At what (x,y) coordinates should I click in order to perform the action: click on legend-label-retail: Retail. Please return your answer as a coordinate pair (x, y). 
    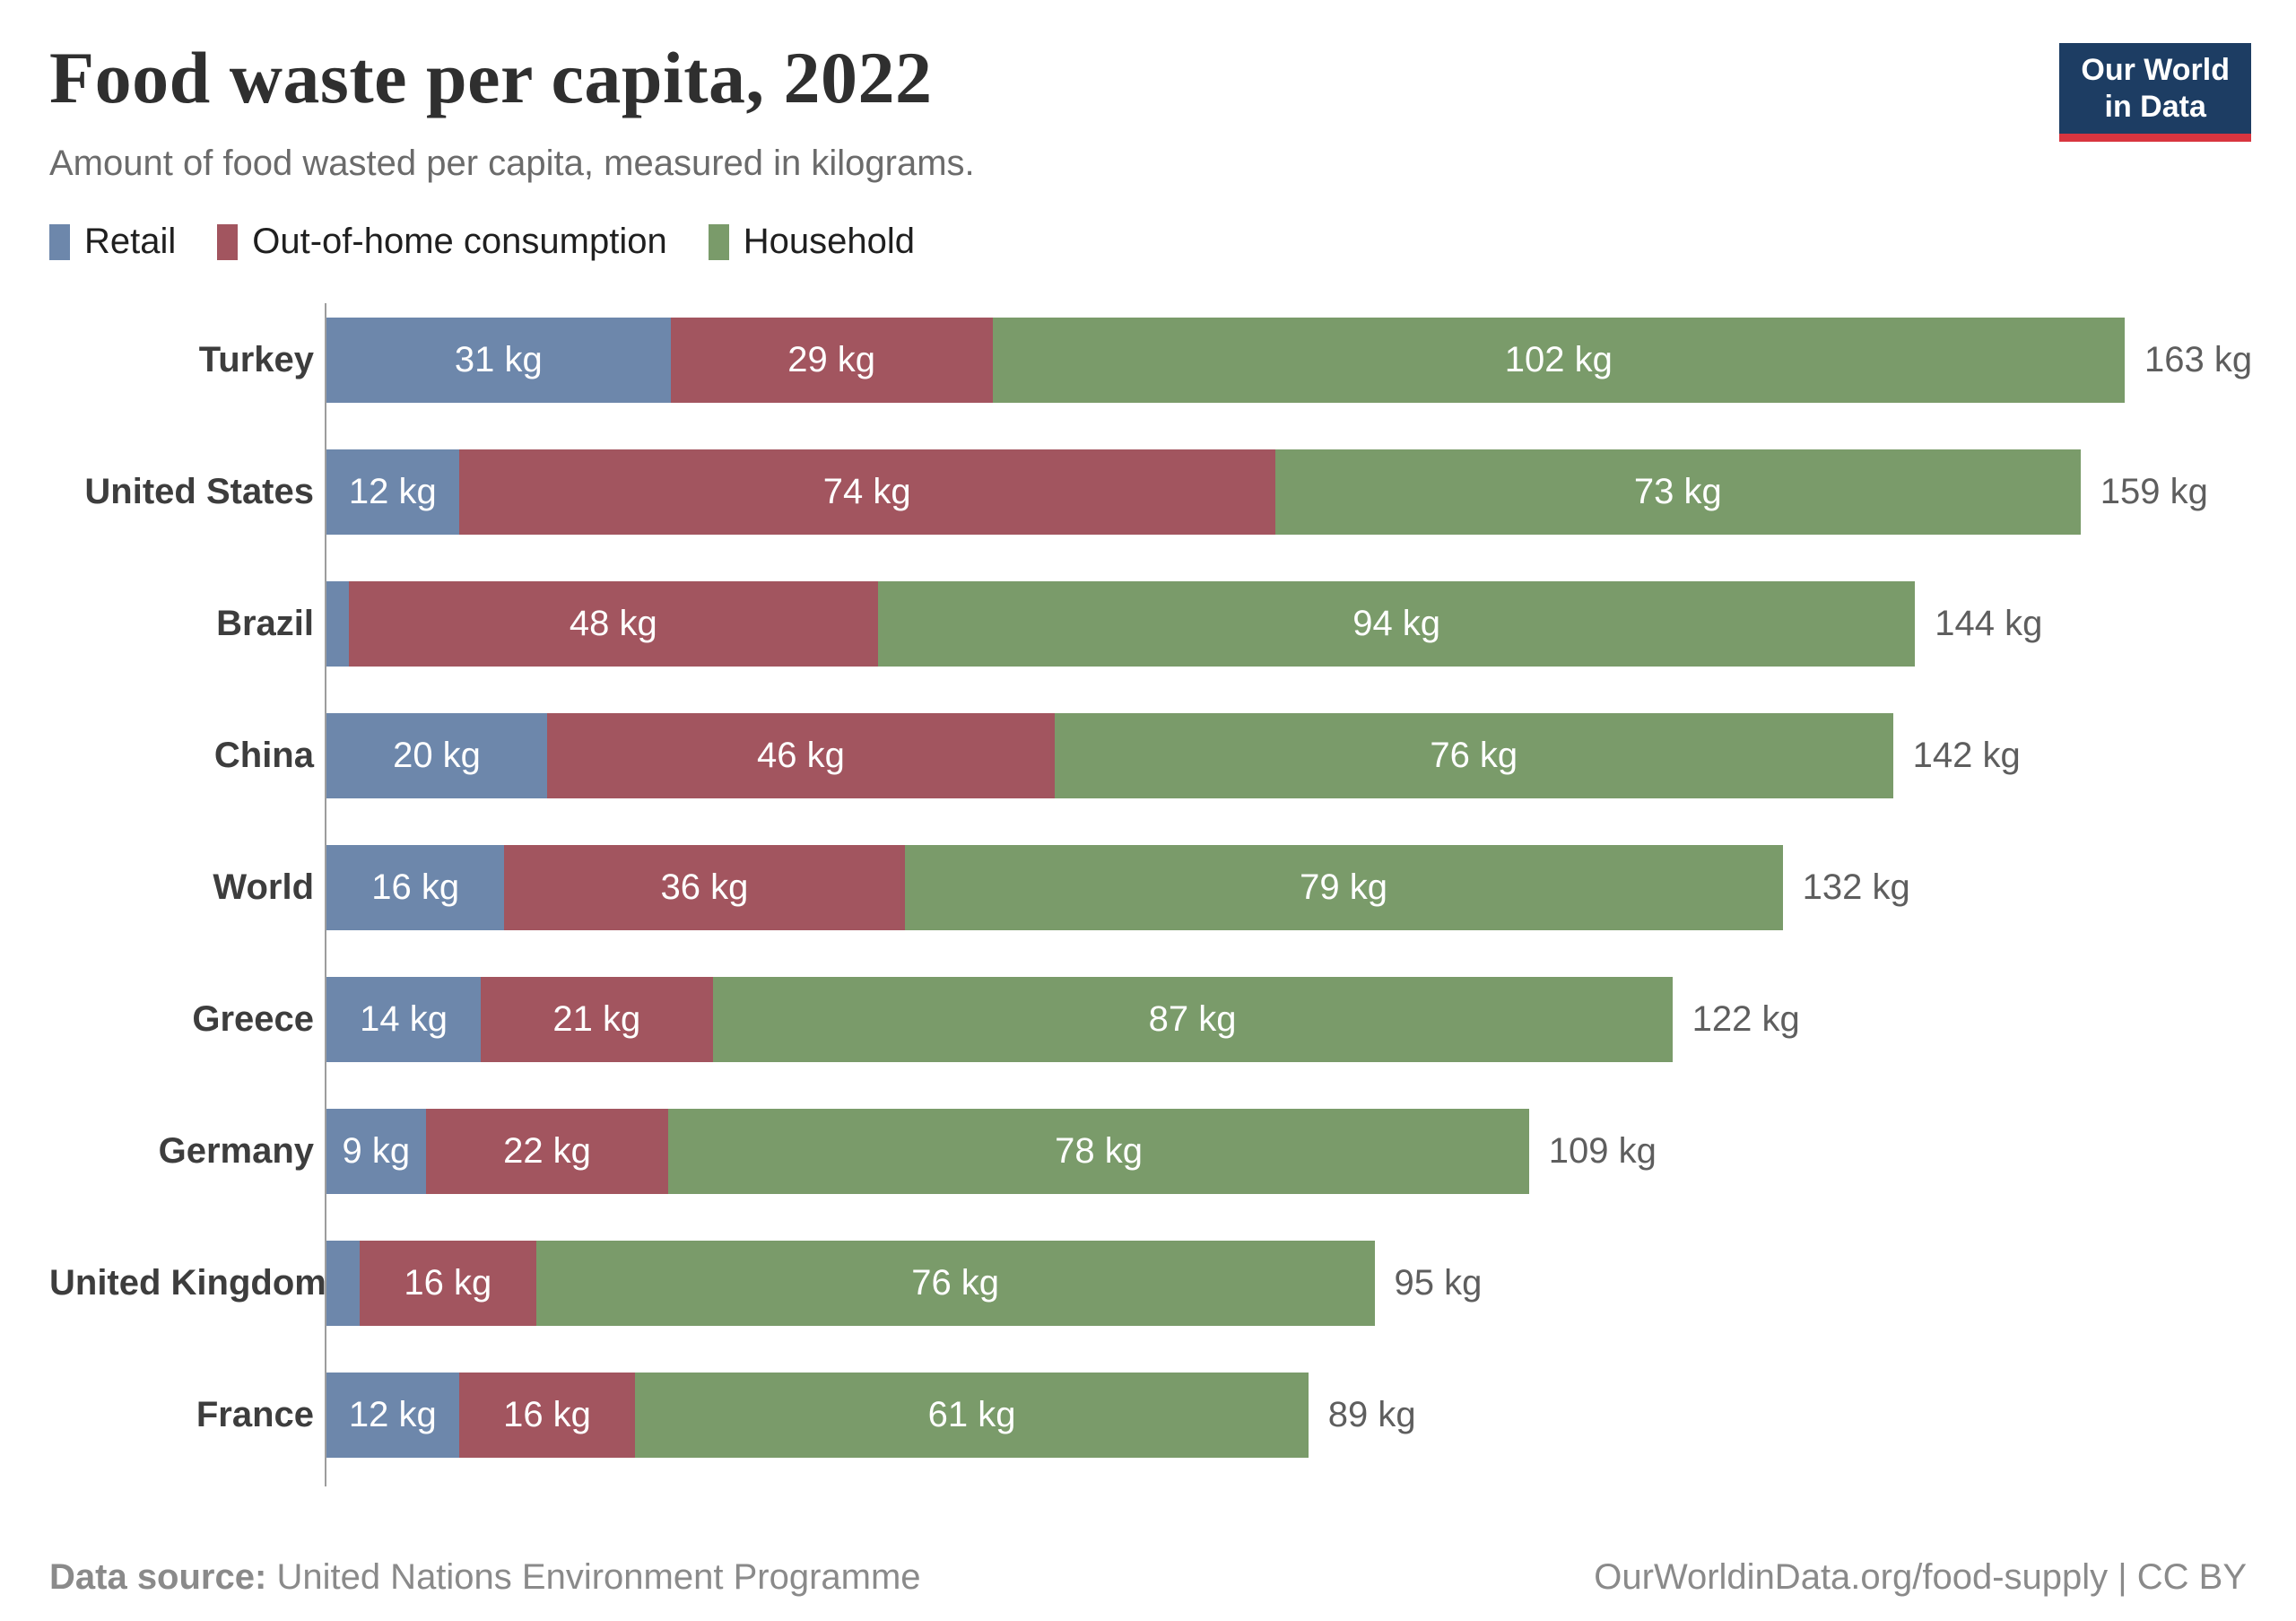
    Looking at the image, I should click on (130, 242).